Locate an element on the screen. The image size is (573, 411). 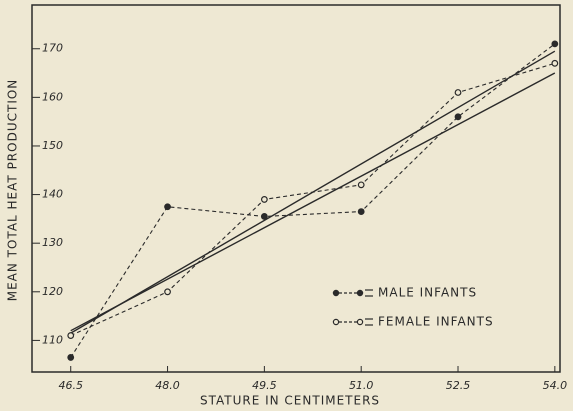
y-tick-label: 110 is located at coordinates (52, 339).